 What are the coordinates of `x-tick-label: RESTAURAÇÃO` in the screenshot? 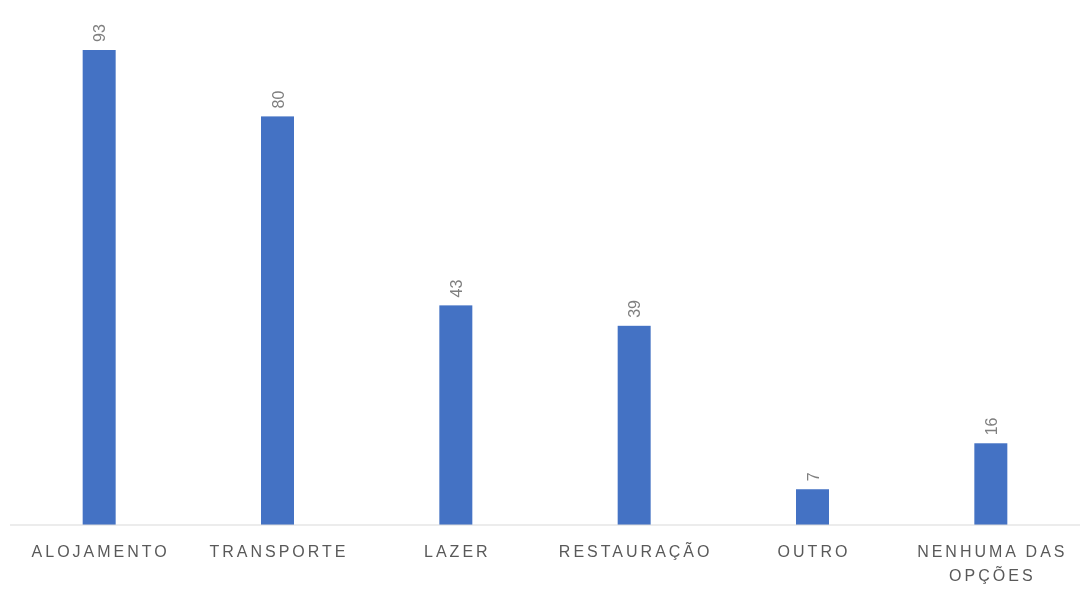 It's located at (635, 550).